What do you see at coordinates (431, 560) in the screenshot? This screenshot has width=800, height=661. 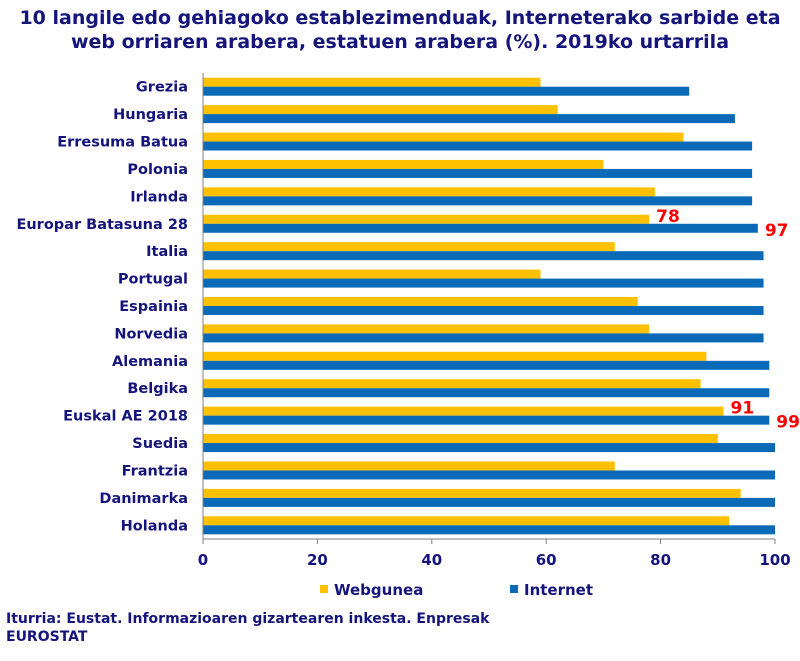 I see `x-tick-label-40: 40` at bounding box center [431, 560].